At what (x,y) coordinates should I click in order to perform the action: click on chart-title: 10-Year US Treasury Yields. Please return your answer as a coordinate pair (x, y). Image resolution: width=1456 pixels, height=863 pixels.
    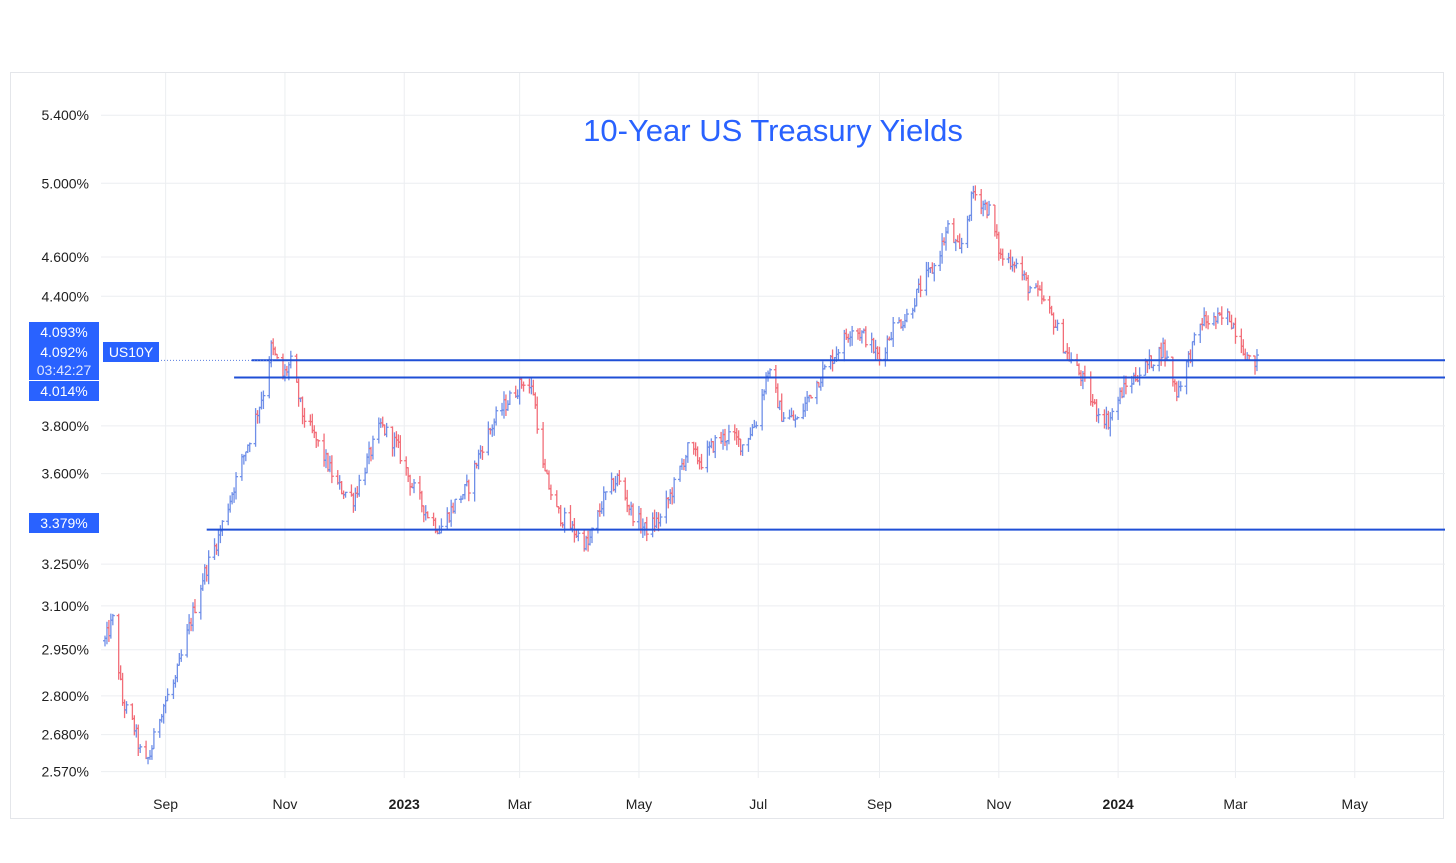
    Looking at the image, I should click on (773, 130).